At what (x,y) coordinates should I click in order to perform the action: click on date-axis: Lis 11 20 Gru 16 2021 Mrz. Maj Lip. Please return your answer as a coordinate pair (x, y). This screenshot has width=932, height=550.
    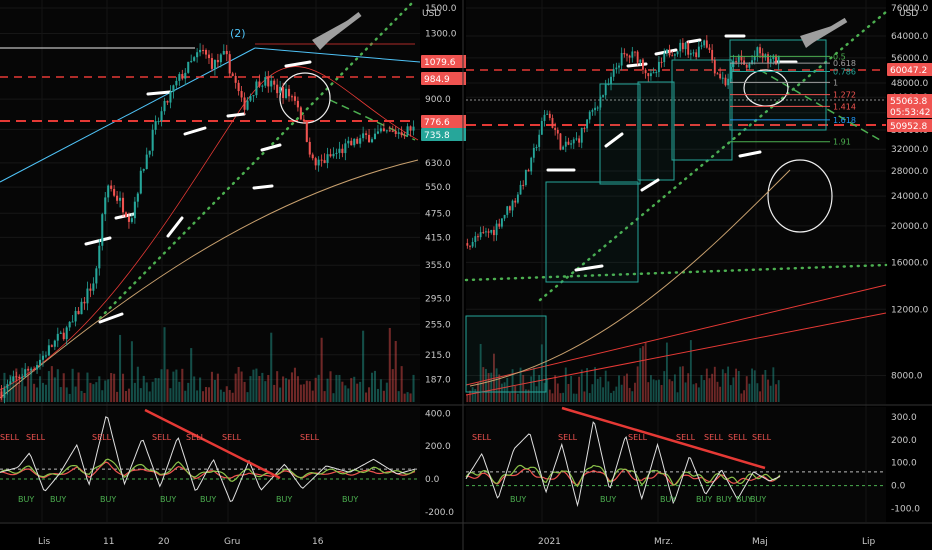
    Looking at the image, I should click on (457, 542).